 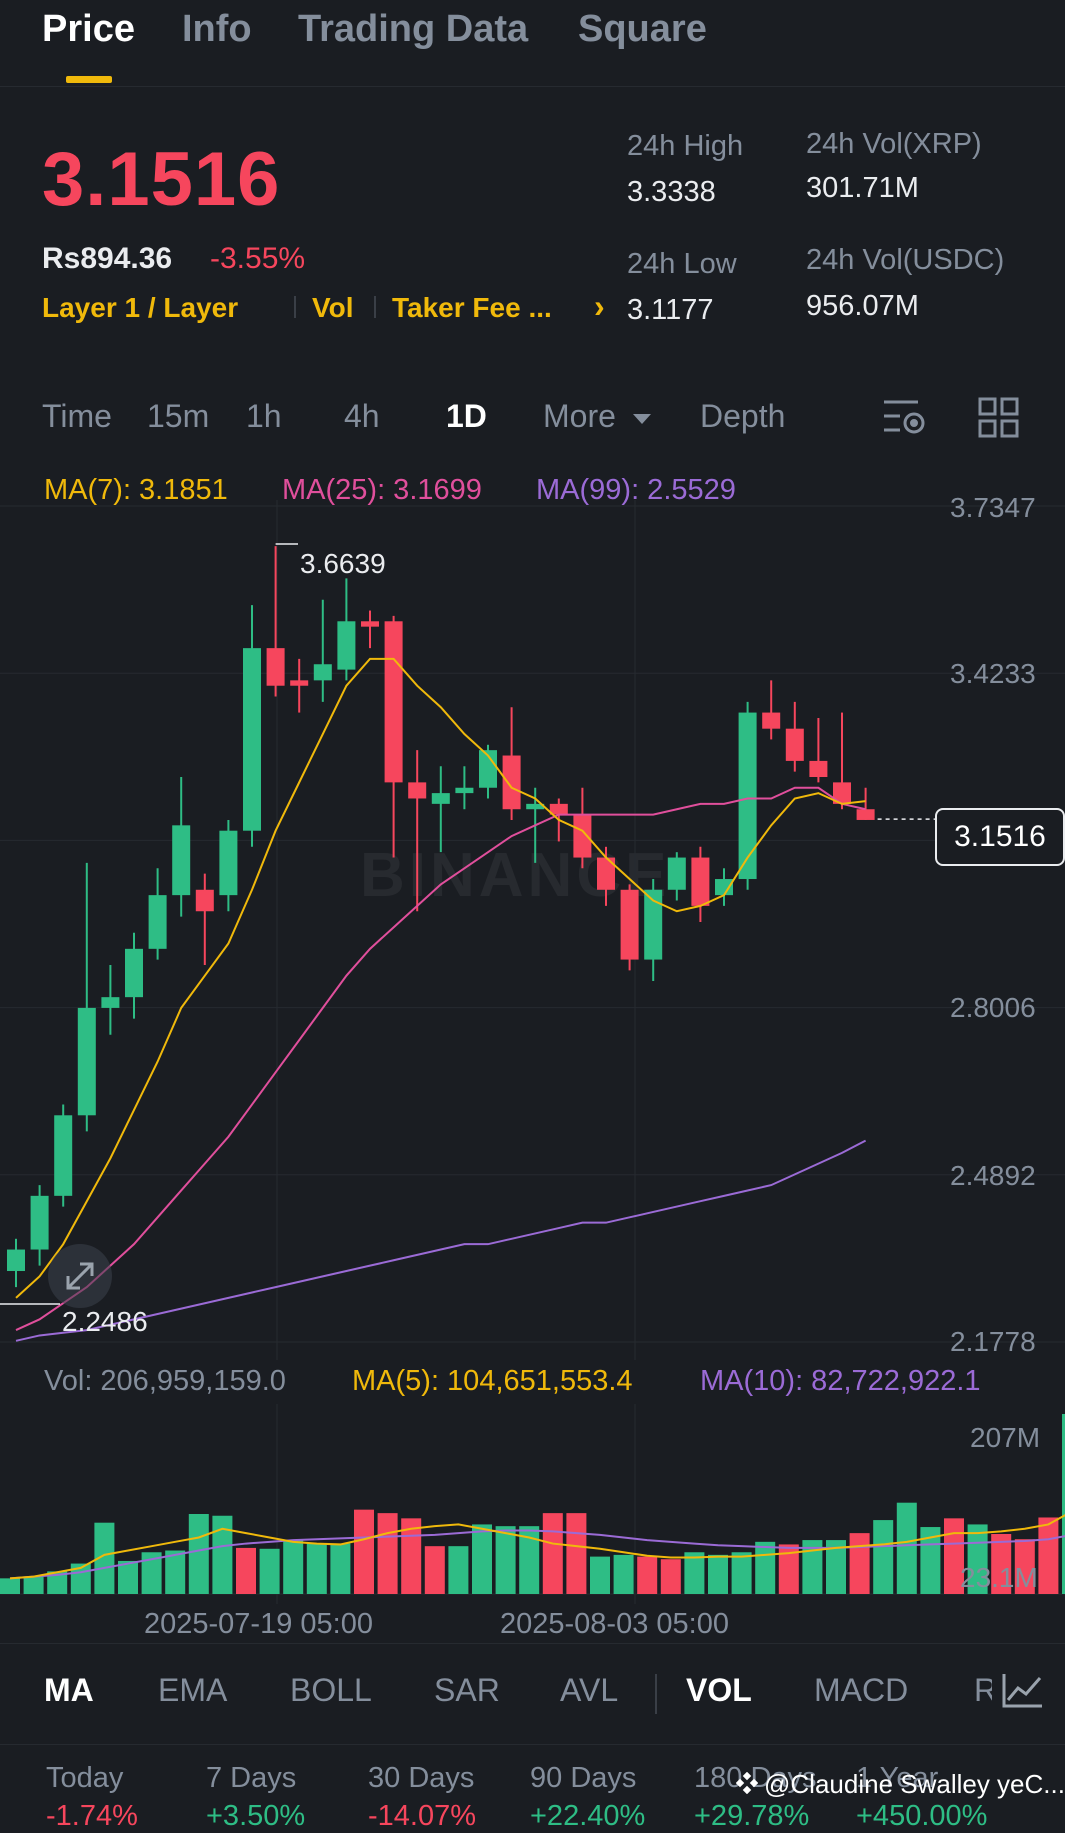 What do you see at coordinates (747, 1783) in the screenshot?
I see `binance-logo-icon` at bounding box center [747, 1783].